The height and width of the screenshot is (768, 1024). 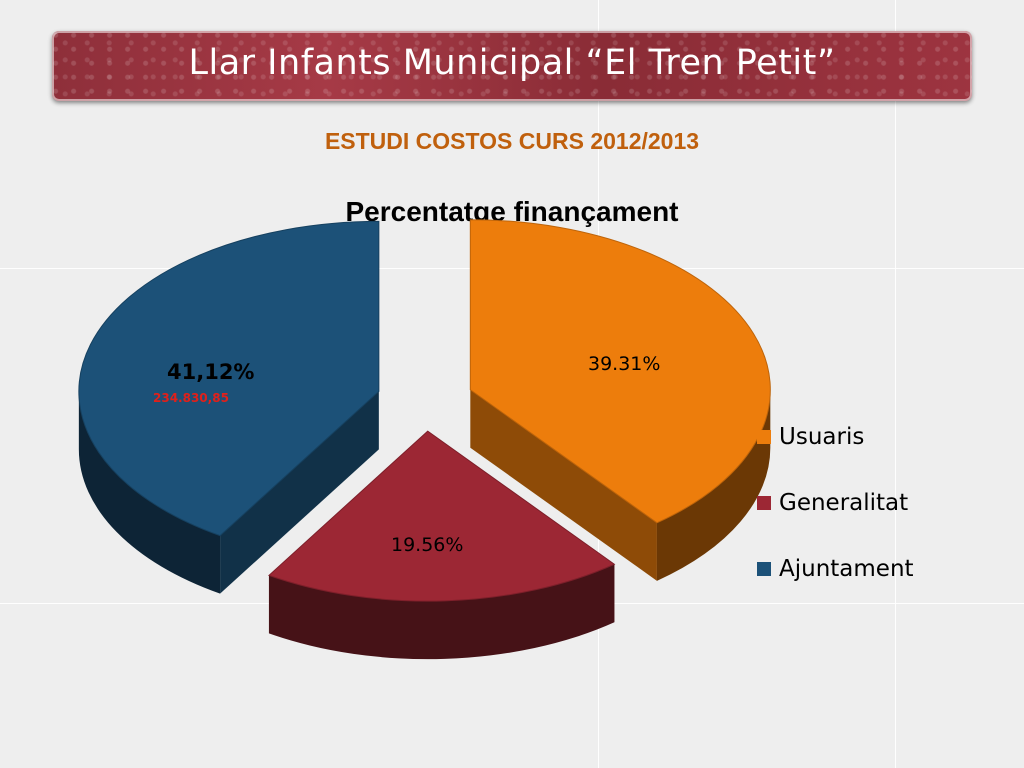 I want to click on pie-slice-ajuntament, so click(x=229, y=378).